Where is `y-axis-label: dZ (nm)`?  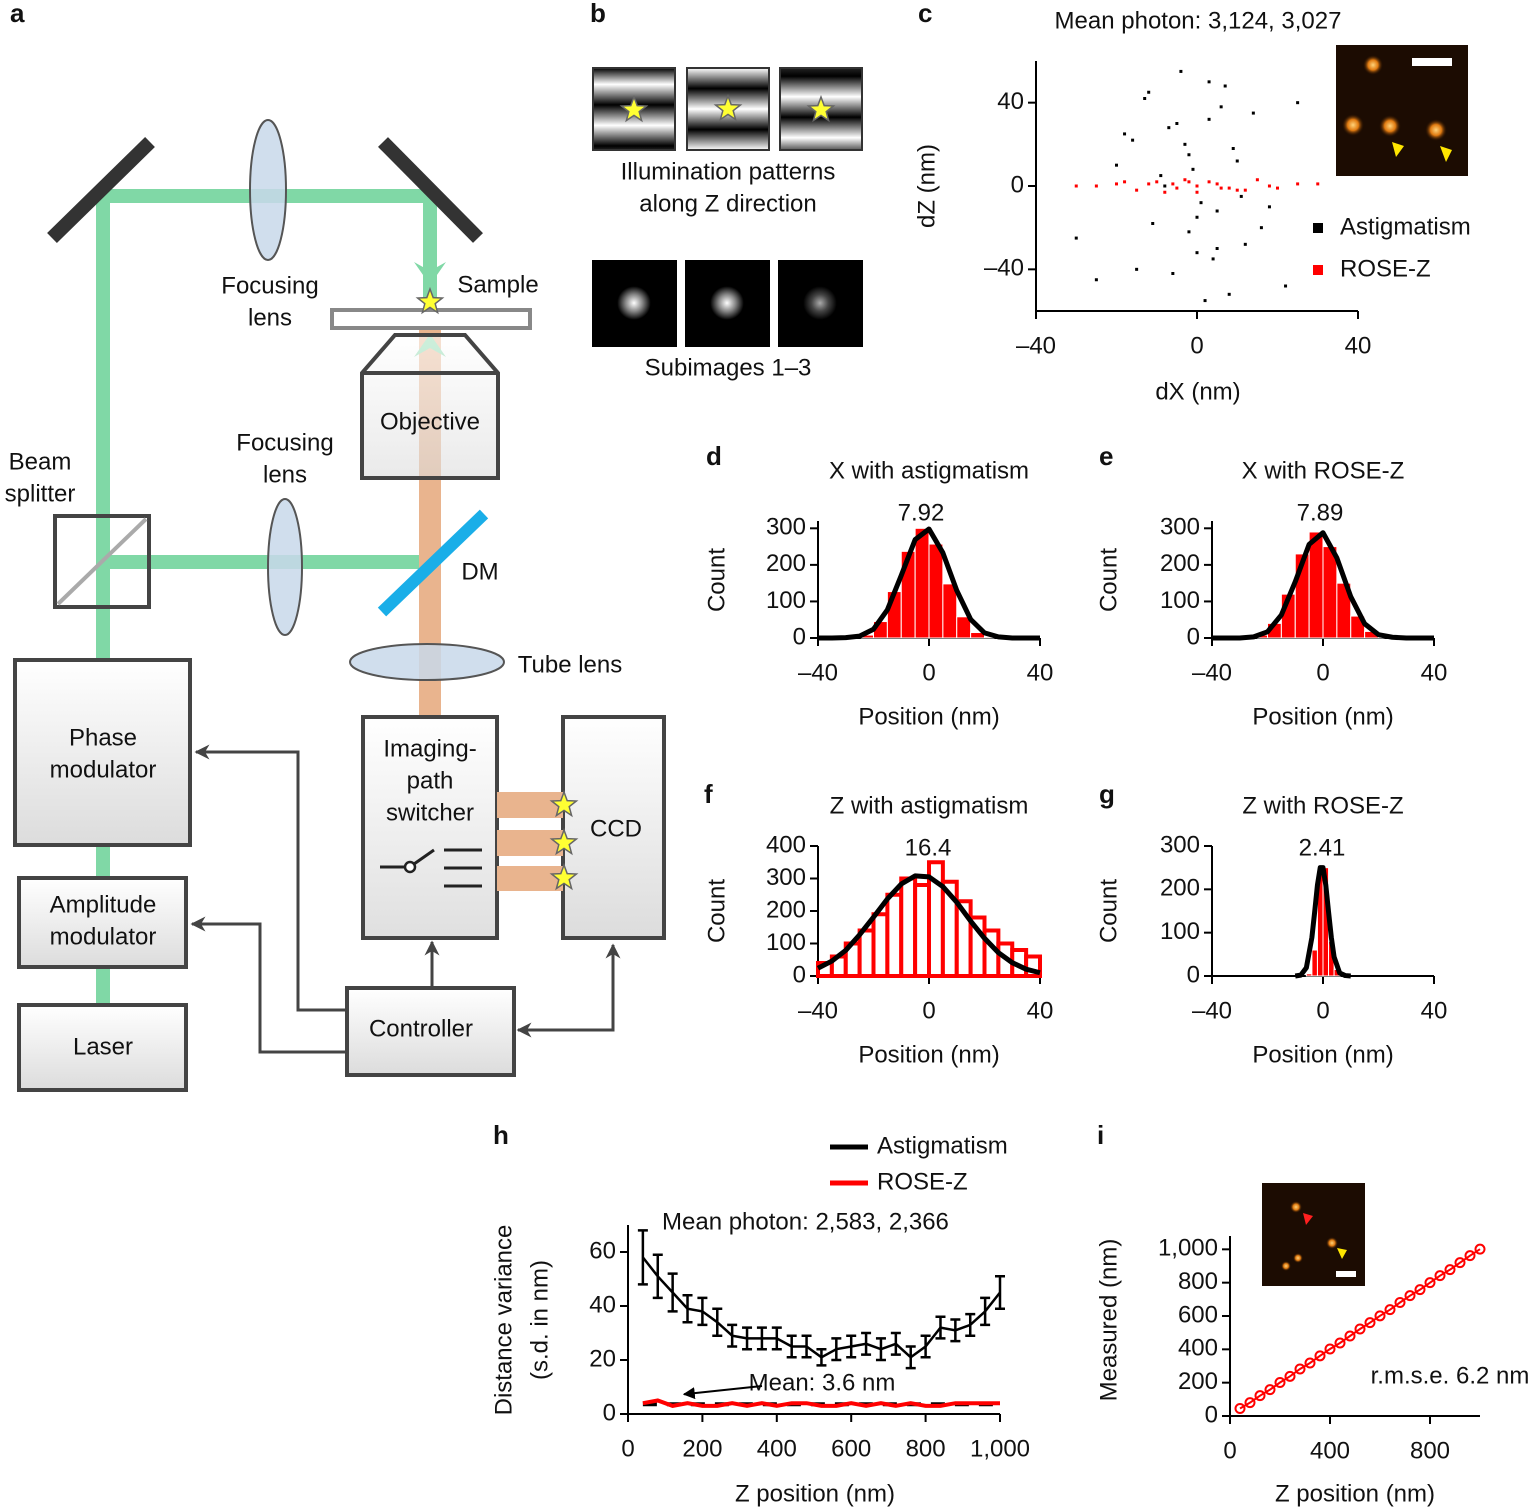
y-axis-label: dZ (nm) is located at coordinates (926, 186).